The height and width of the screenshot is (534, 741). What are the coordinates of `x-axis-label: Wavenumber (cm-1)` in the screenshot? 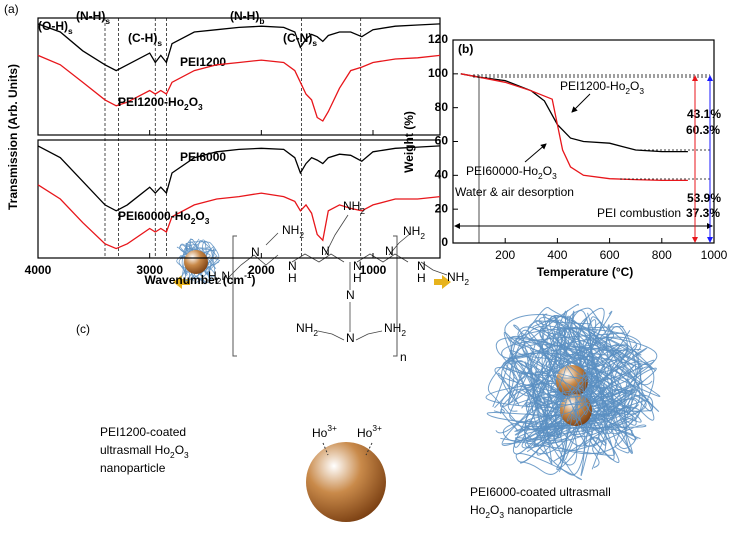 It's located at (199, 278).